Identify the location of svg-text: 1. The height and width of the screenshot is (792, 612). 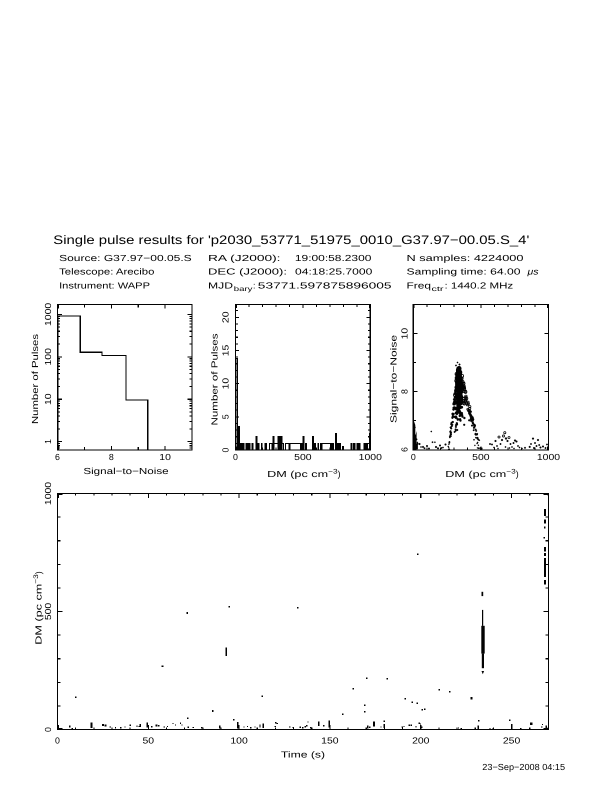
(48, 441).